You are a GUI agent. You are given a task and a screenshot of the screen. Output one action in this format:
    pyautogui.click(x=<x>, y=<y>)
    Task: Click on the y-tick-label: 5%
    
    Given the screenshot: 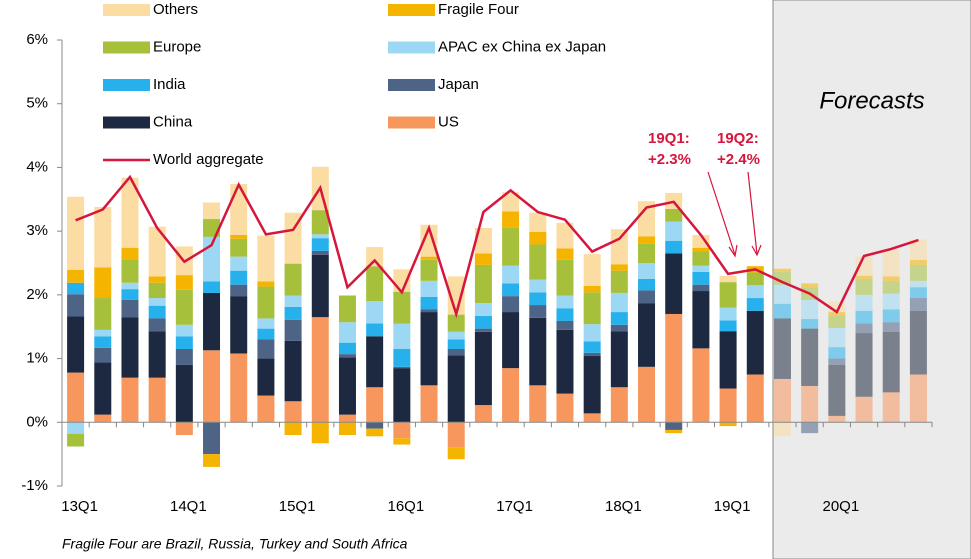 What is the action you would take?
    pyautogui.click(x=37, y=103)
    